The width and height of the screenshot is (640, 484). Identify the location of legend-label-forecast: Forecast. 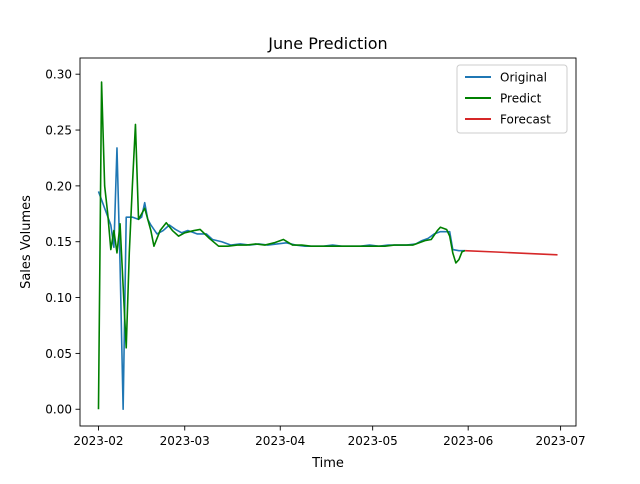
(525, 120).